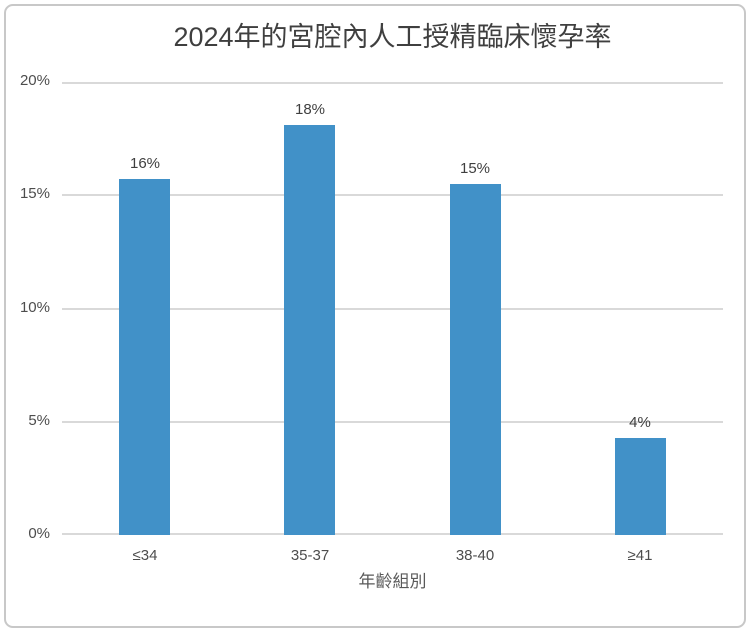 The width and height of the screenshot is (750, 632). What do you see at coordinates (145, 555) in the screenshot?
I see `x-category-label: ≤34` at bounding box center [145, 555].